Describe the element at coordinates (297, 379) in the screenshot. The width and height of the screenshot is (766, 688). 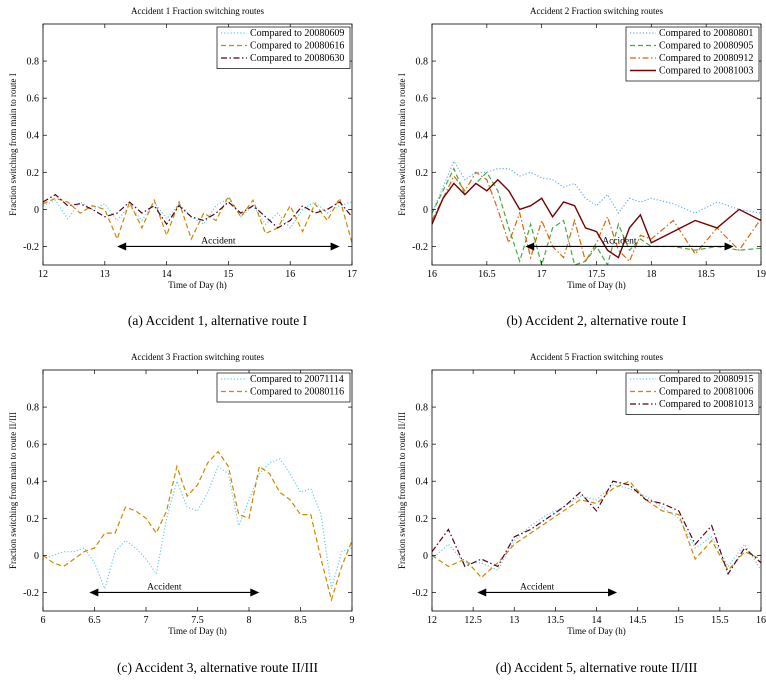
I see `legend-entry-1: Compared to 20071114` at that location.